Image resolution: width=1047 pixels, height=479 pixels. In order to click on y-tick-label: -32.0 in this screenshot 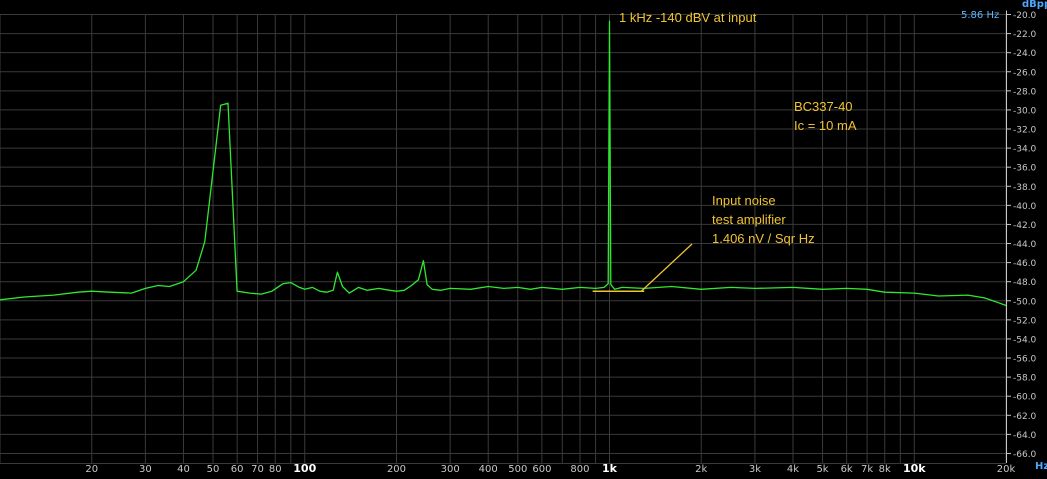, I will do `click(1025, 131)`.